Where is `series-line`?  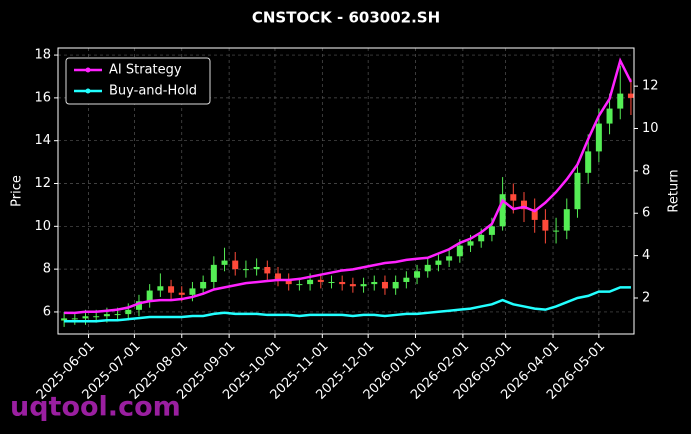 series-line is located at coordinates (347, 304).